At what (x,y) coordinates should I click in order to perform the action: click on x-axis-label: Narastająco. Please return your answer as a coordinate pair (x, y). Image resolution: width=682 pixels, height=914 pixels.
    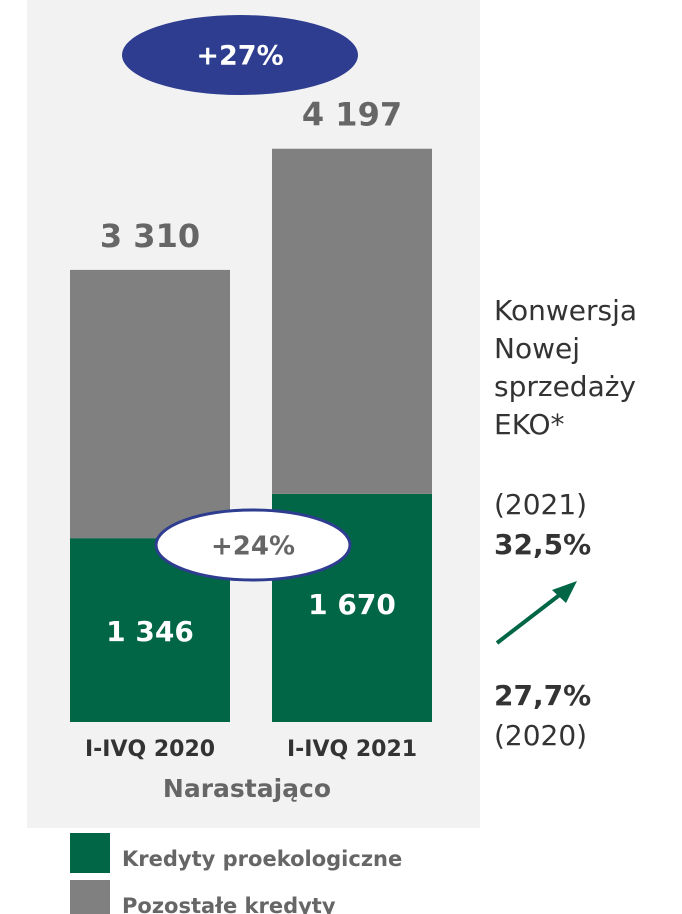
    Looking at the image, I should click on (247, 788).